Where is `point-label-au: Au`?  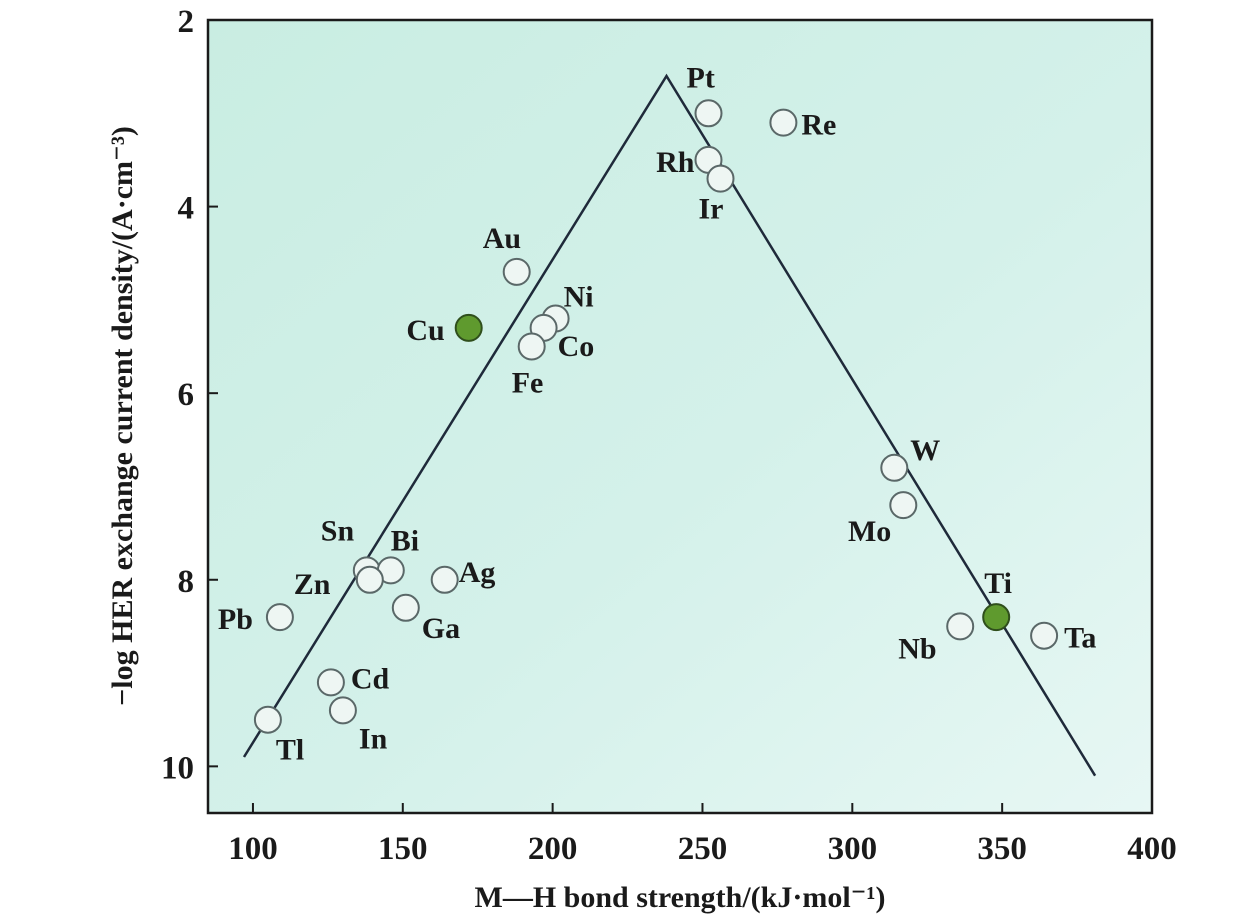
point-label-au: Au is located at coordinates (502, 238).